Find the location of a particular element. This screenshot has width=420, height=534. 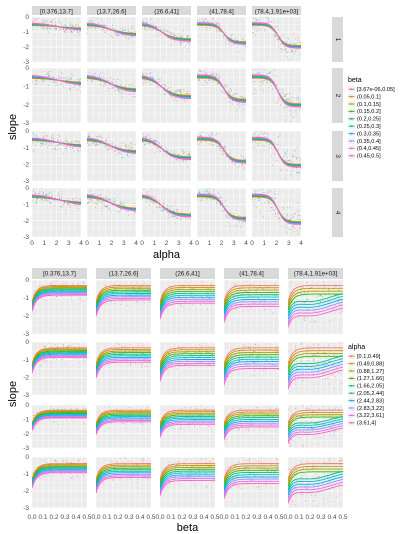

row-strip is located at coordinates (337, 39).